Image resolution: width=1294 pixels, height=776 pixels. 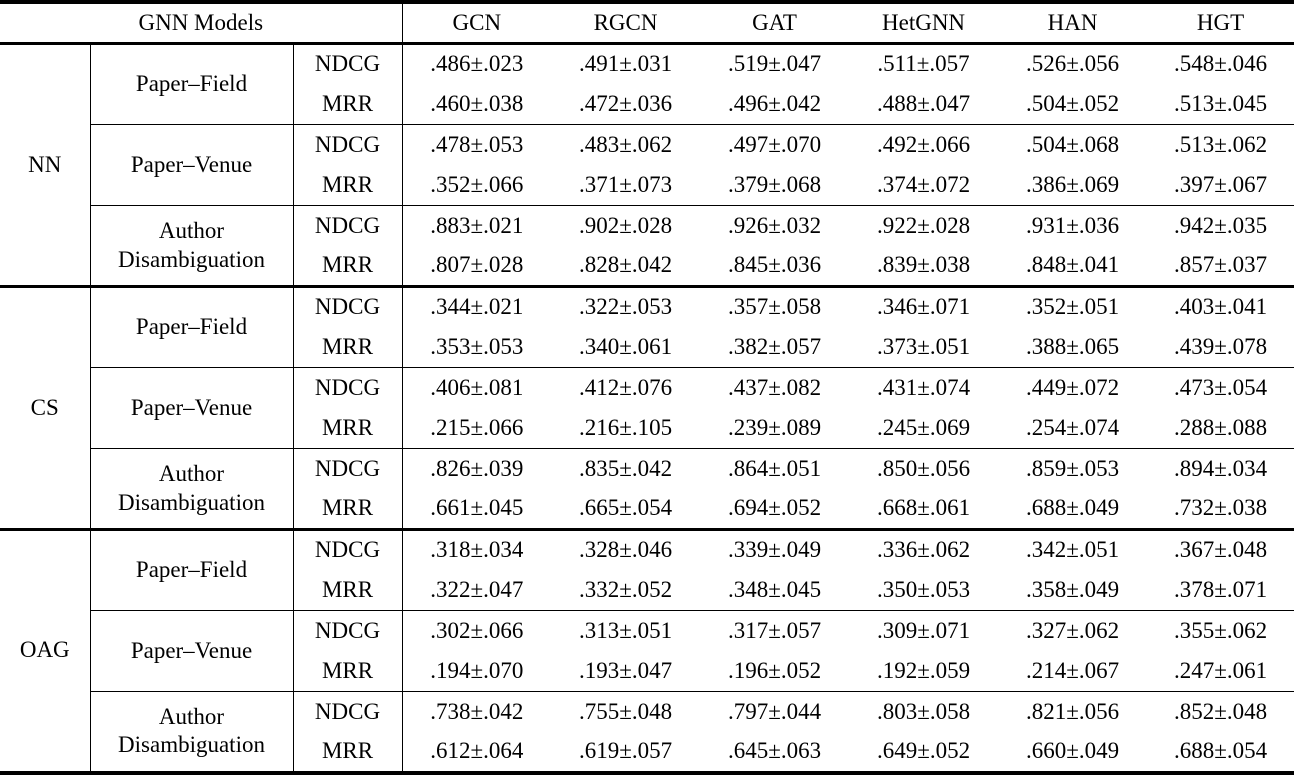 What do you see at coordinates (1220, 589) in the screenshot?
I see `value-cell: .378±.071` at bounding box center [1220, 589].